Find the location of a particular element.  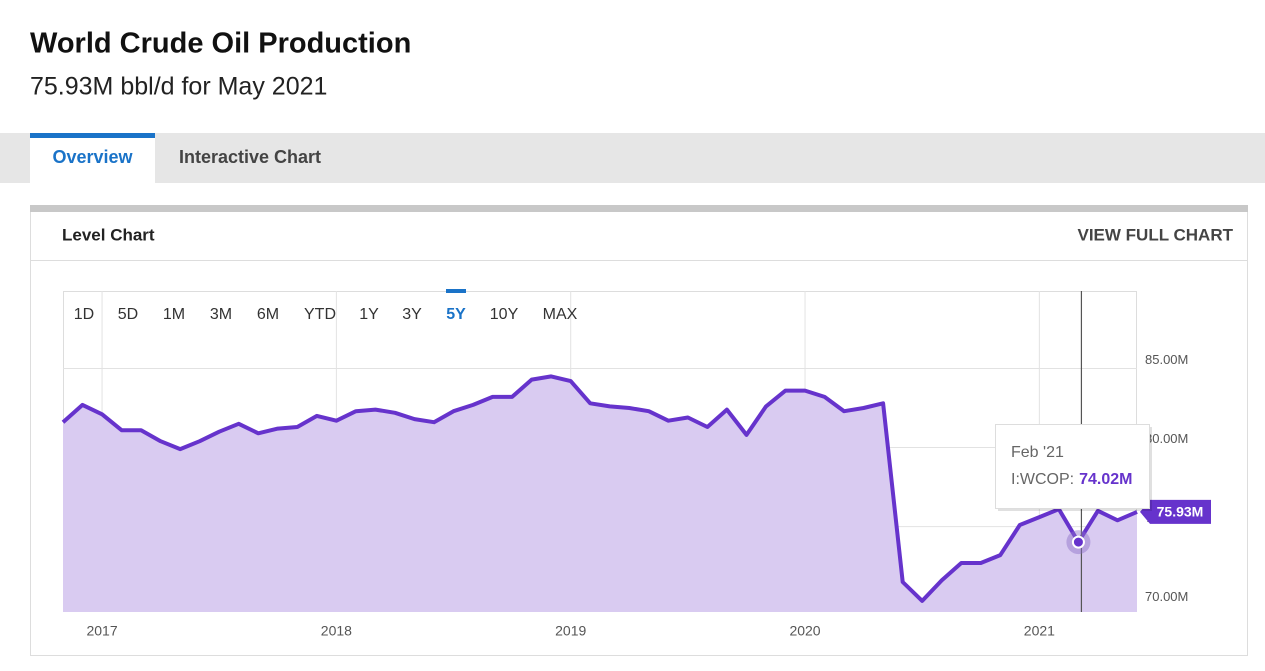

range-button: 1D is located at coordinates (84, 314).